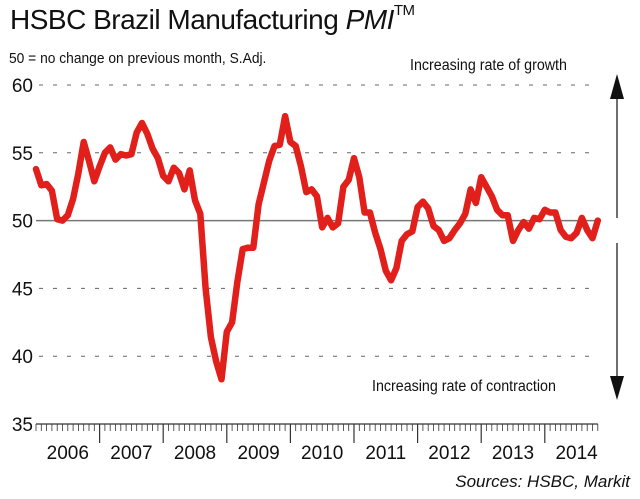  What do you see at coordinates (22, 357) in the screenshot?
I see `y-tick-label-40: 40` at bounding box center [22, 357].